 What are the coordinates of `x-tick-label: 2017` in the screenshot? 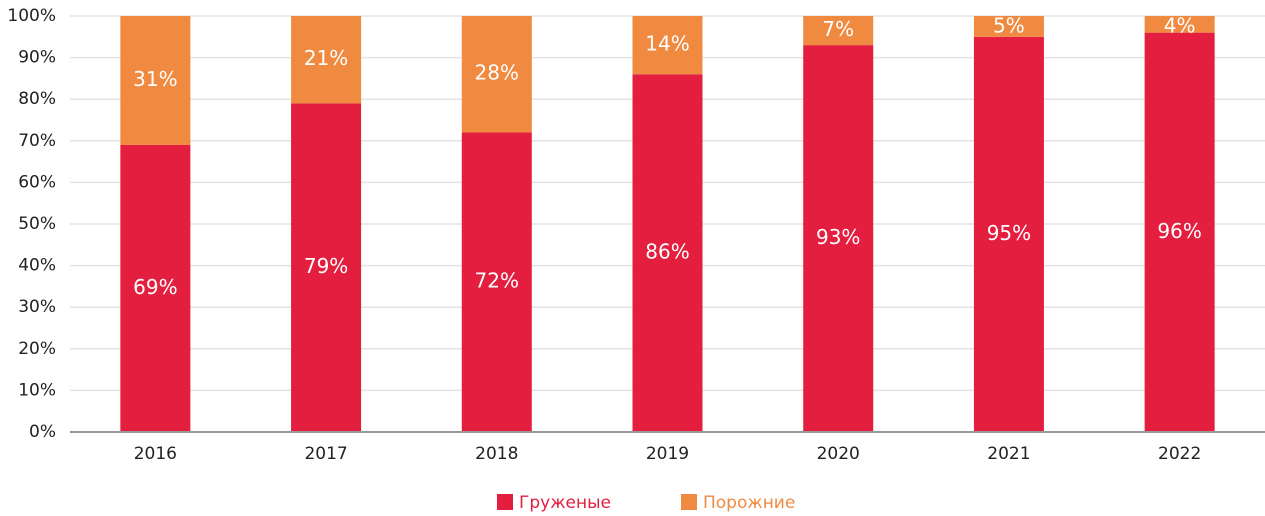 It's located at (325, 454).